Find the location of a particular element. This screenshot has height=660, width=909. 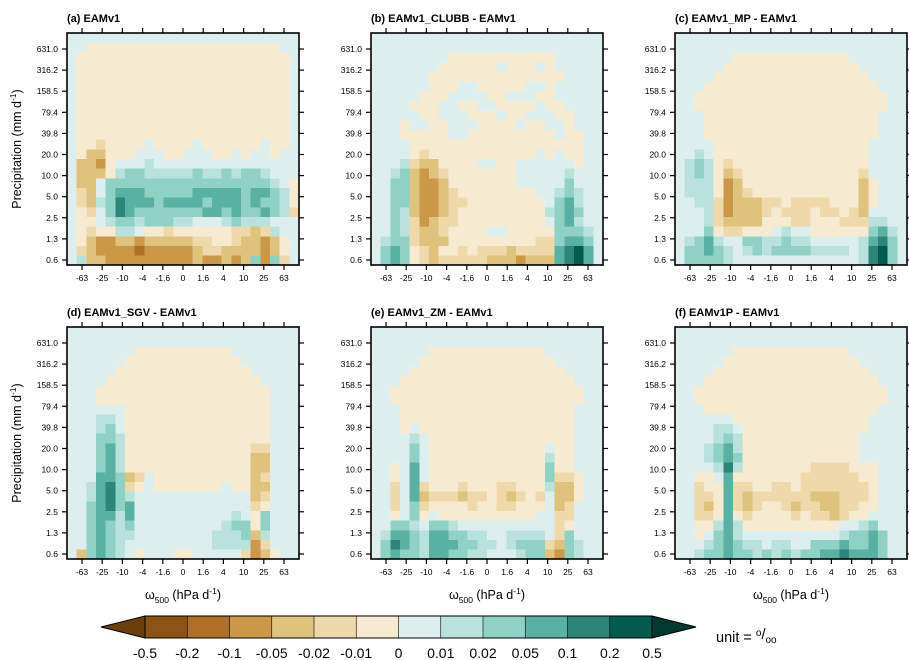

panel-title: (c) EAMv1_MP - EAMv1 is located at coordinates (736, 19).